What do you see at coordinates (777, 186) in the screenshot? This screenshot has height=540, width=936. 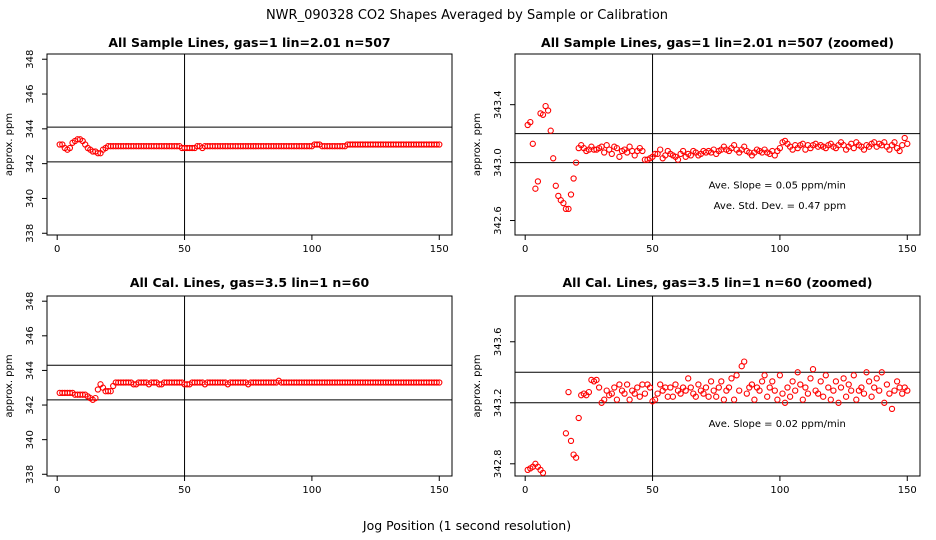 I see `annotation: Ave. Slope = 0.05 ppm/min` at bounding box center [777, 186].